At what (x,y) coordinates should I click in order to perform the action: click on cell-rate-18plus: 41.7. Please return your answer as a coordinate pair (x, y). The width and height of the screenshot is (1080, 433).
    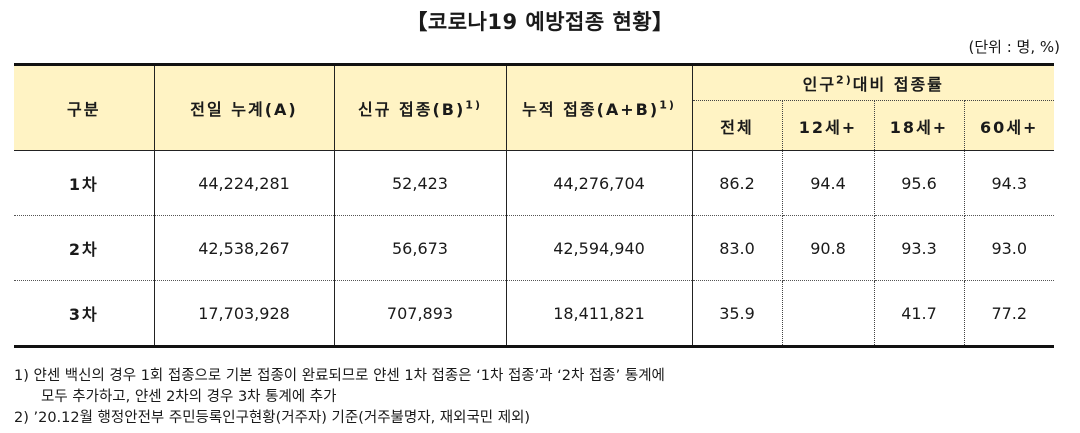
    Looking at the image, I should click on (919, 314).